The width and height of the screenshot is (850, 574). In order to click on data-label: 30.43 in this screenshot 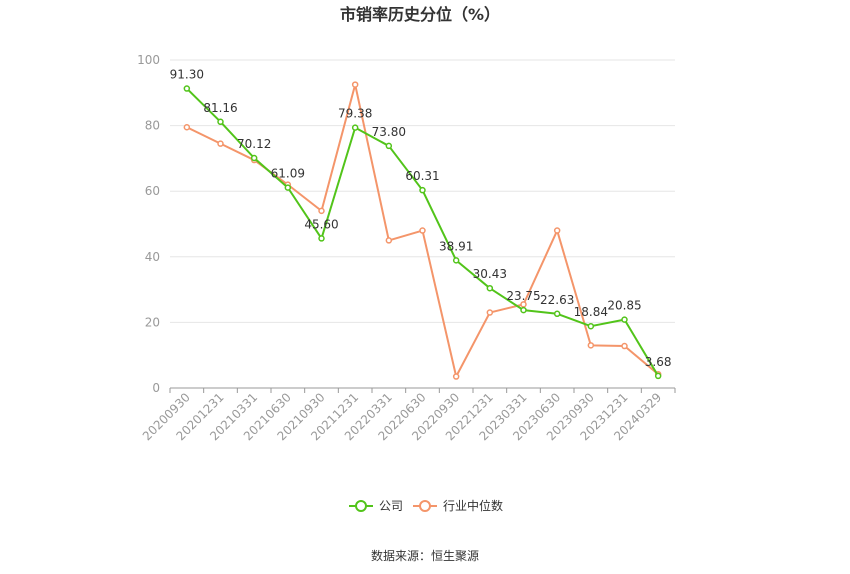, I will do `click(490, 274)`.